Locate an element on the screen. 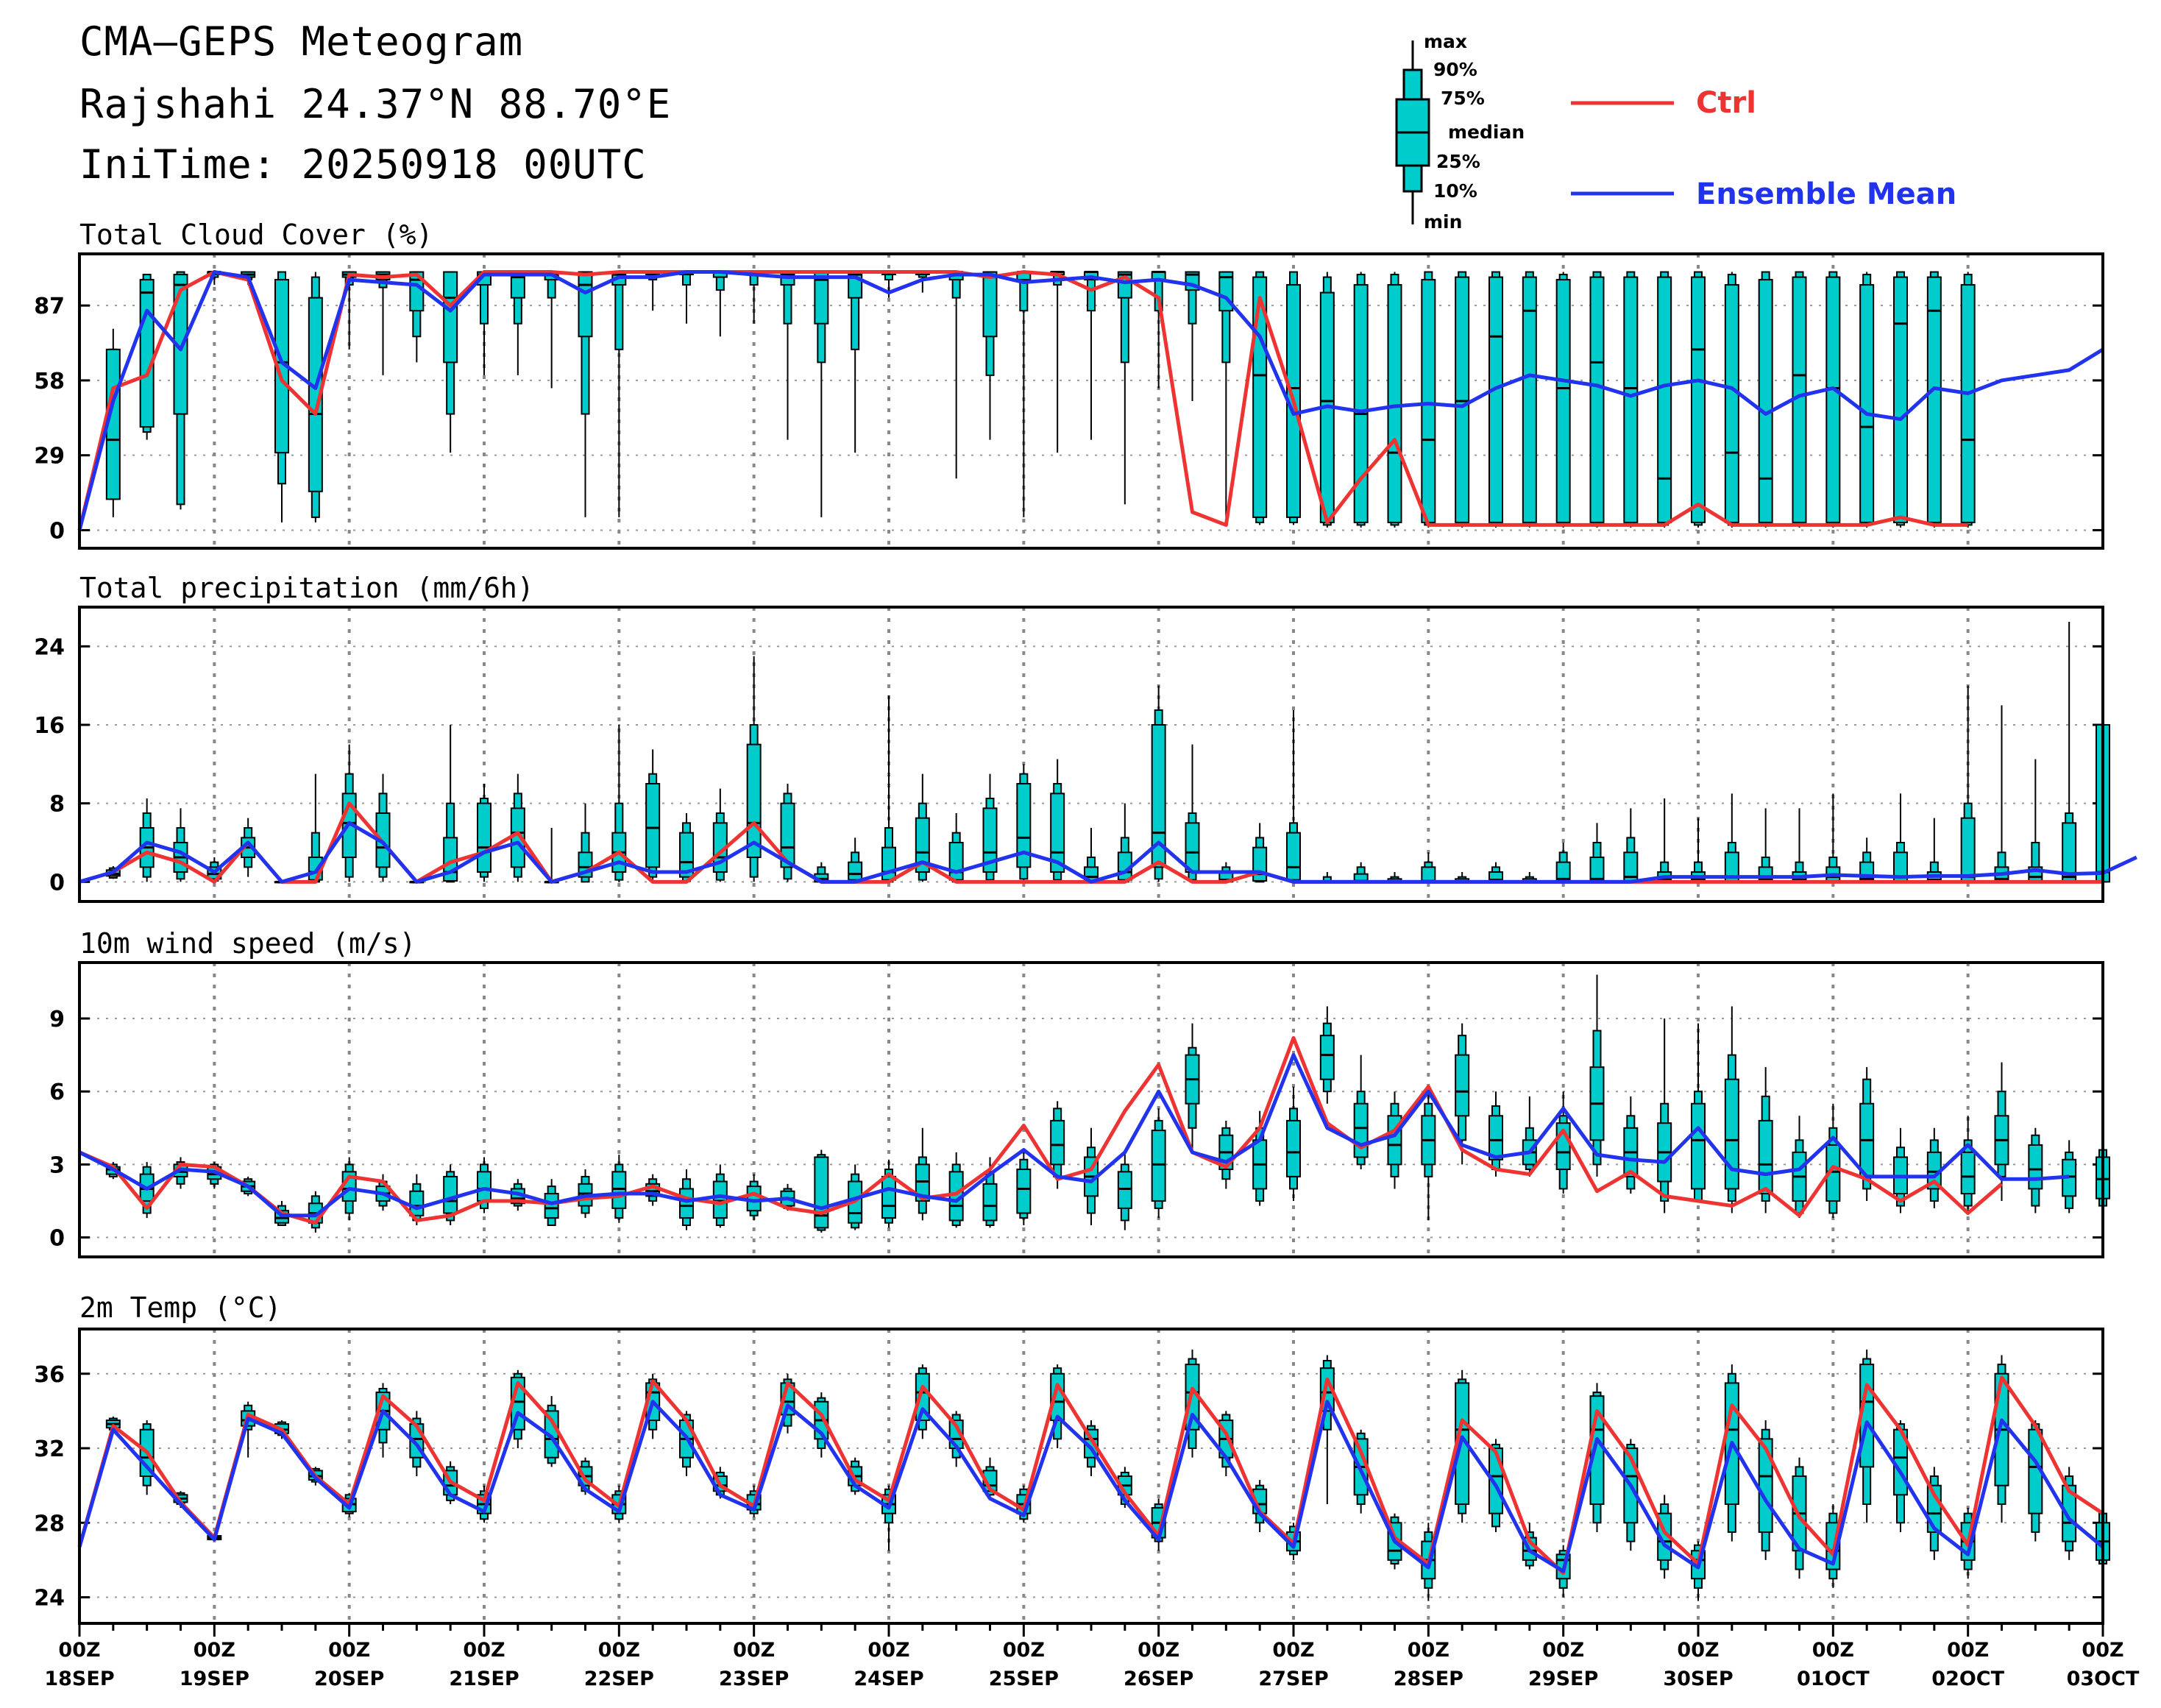 The height and width of the screenshot is (1708, 2161). x-tick-label-date: 23SEP is located at coordinates (754, 1679).